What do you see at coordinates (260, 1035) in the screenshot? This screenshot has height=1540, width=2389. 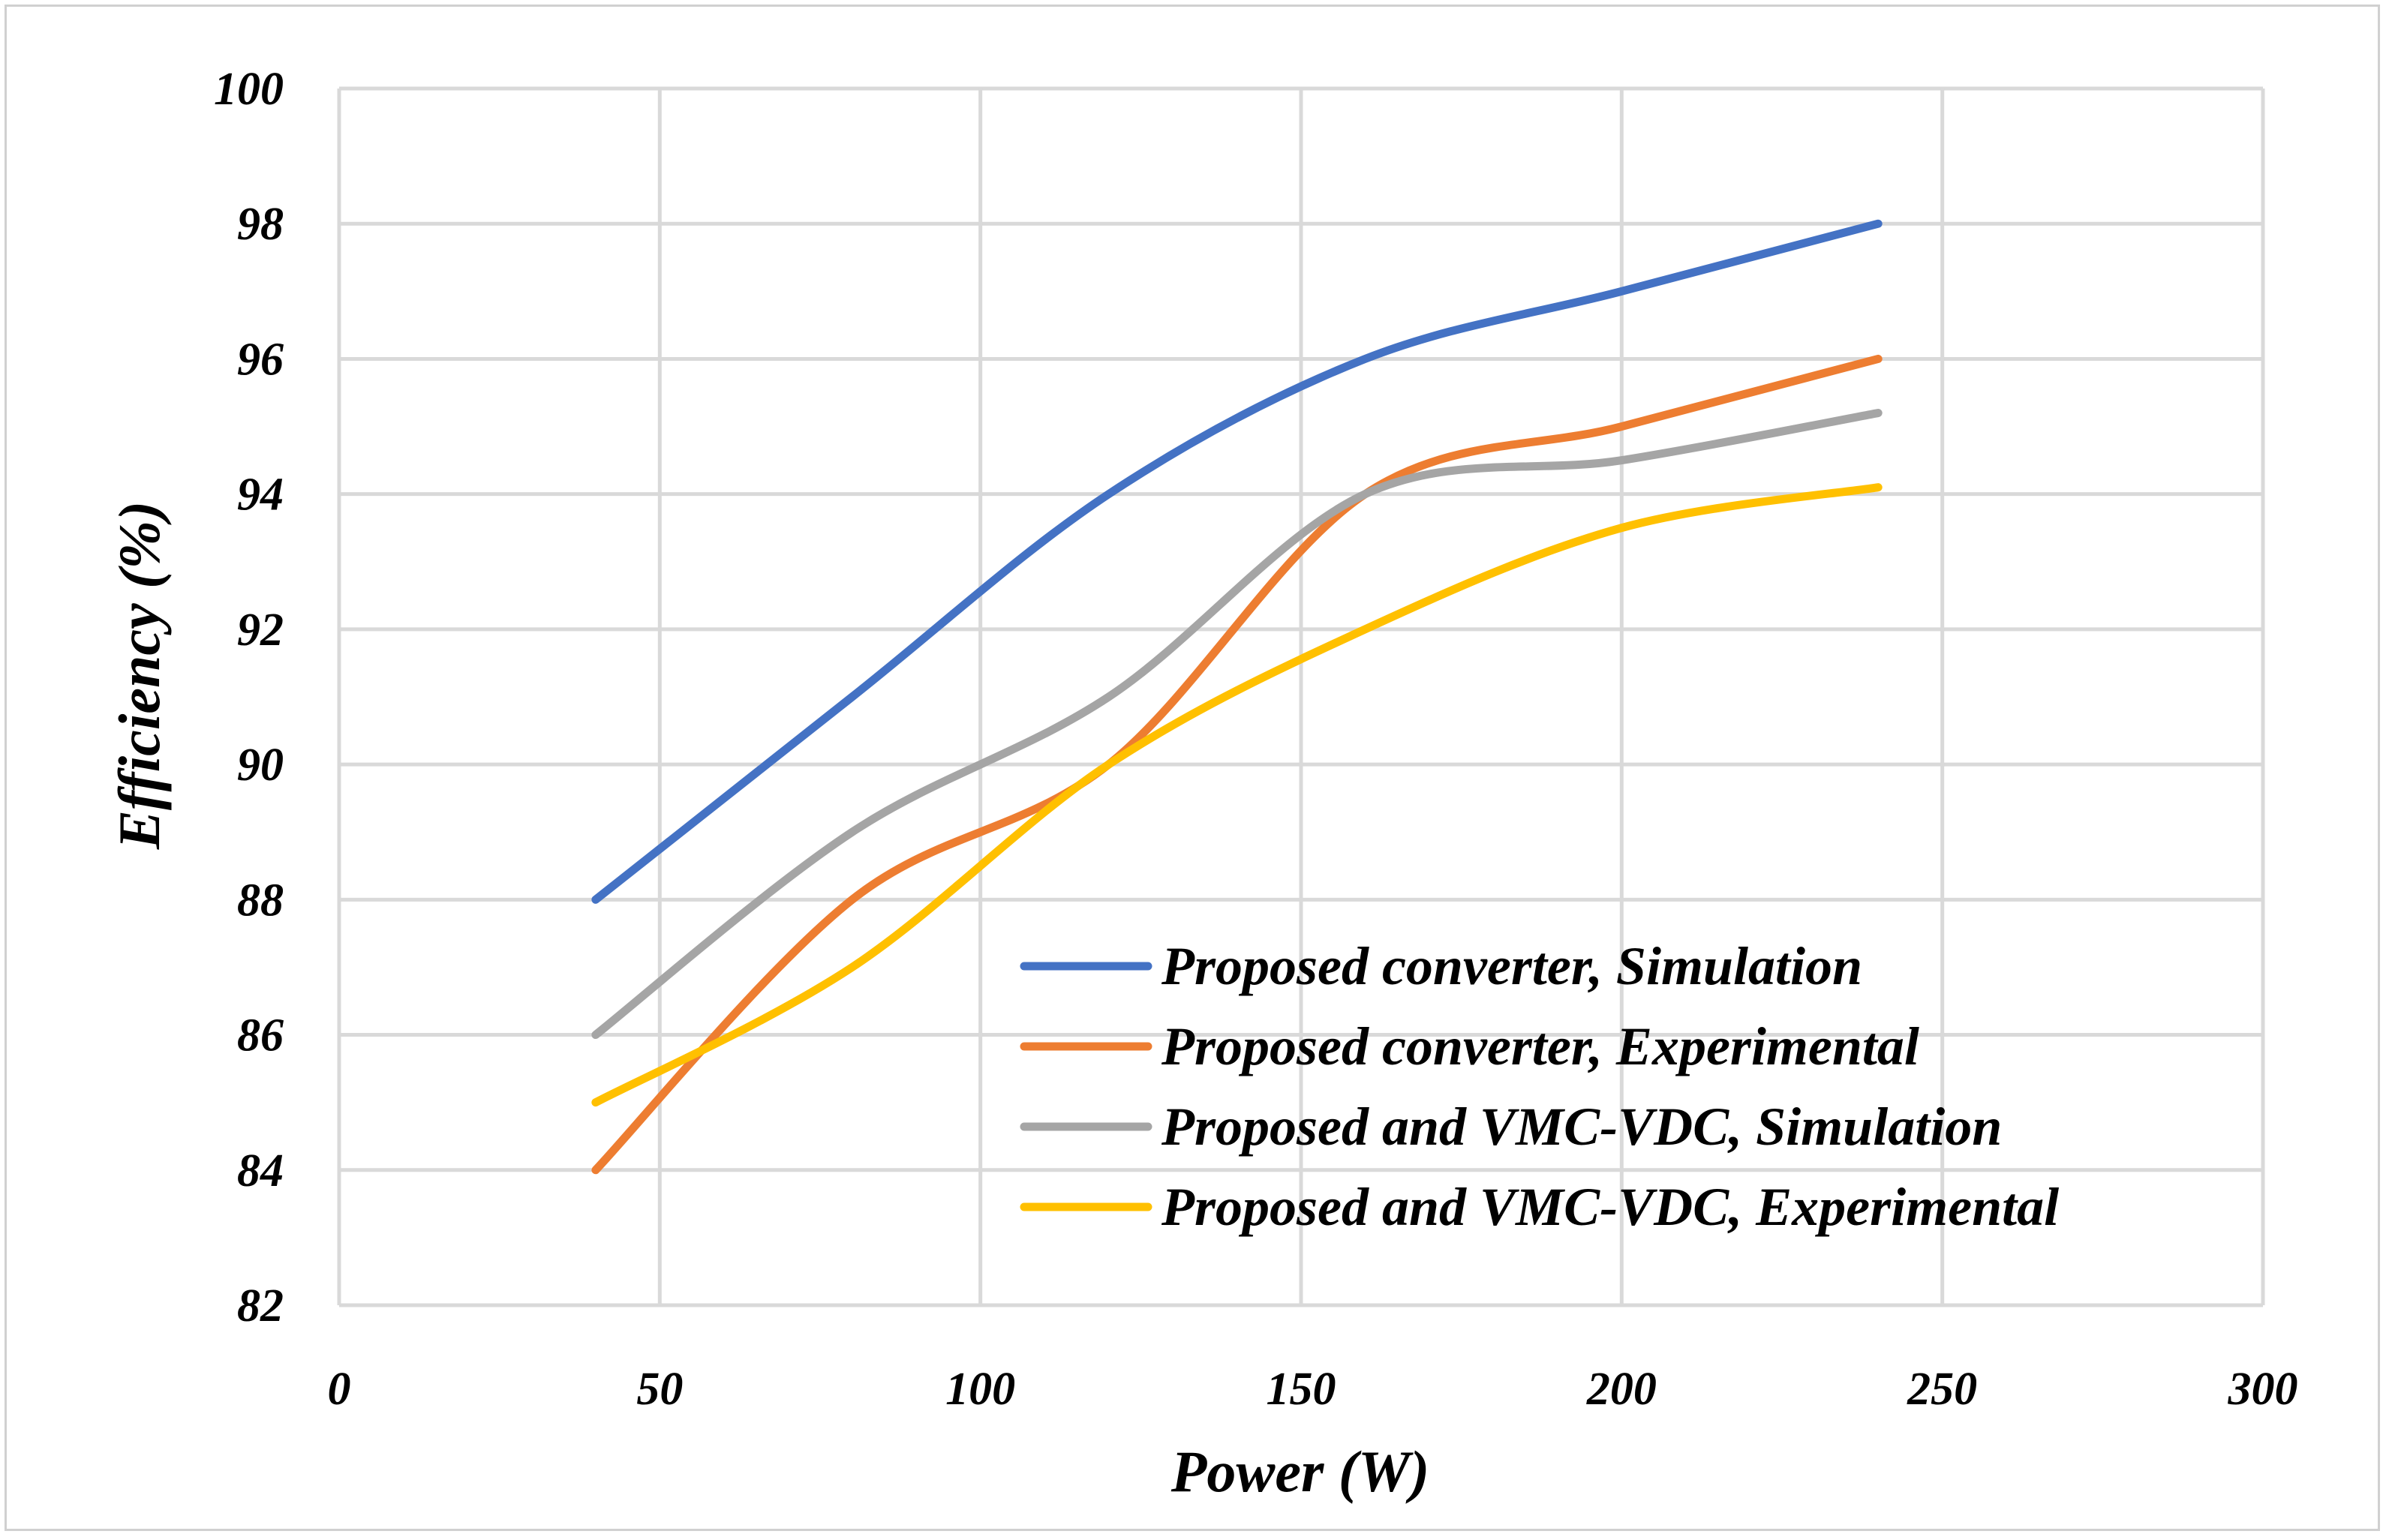 I see `y-tick-label: 86` at bounding box center [260, 1035].